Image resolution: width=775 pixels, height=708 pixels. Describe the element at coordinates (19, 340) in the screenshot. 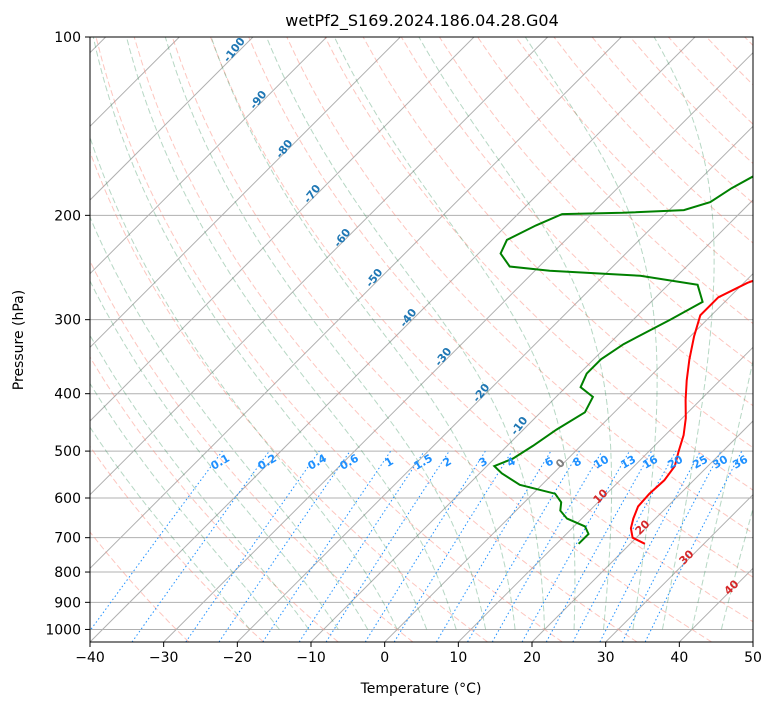

I see `y-axis-label: Pressure (hPa)` at that location.